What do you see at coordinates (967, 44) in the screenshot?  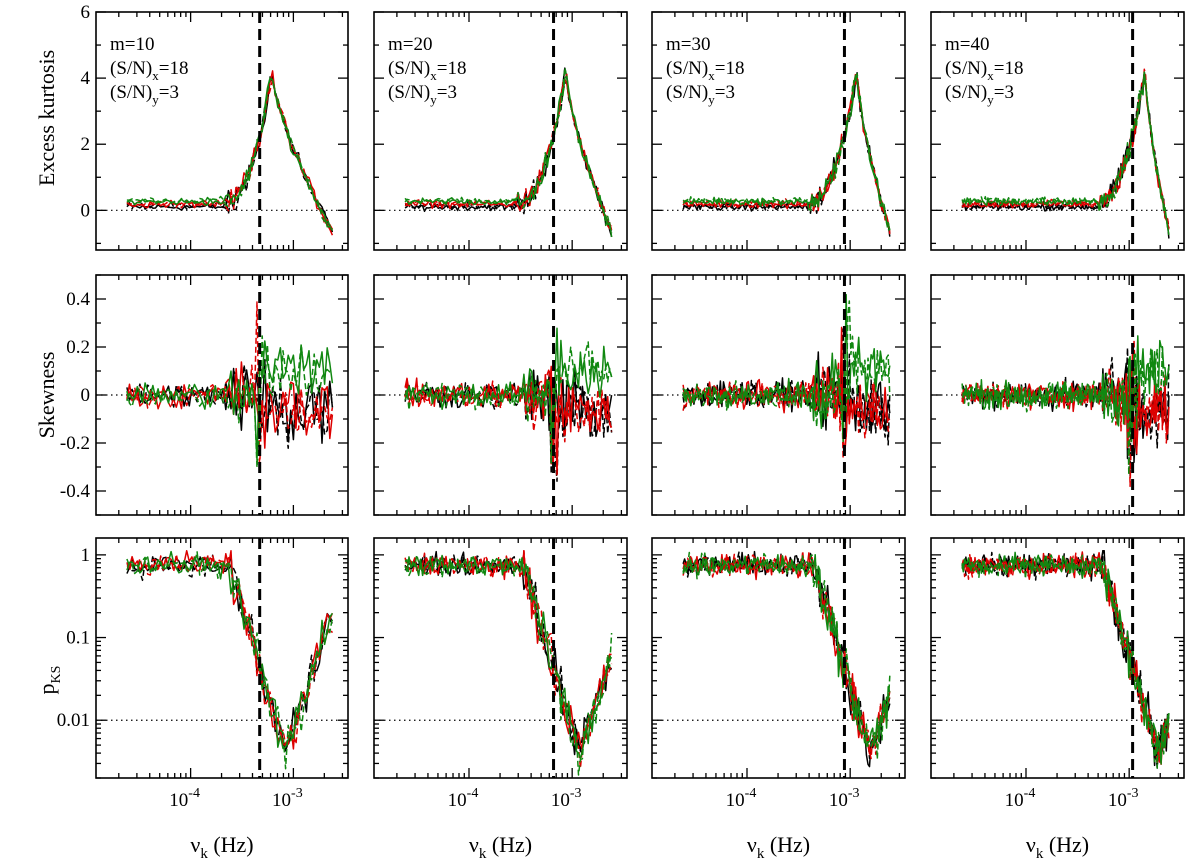 I see `annotation-m: m=40` at bounding box center [967, 44].